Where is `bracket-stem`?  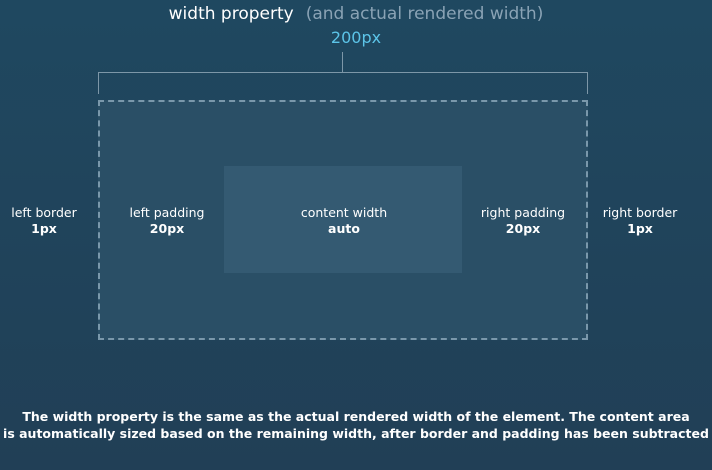
bracket-stem is located at coordinates (342, 62).